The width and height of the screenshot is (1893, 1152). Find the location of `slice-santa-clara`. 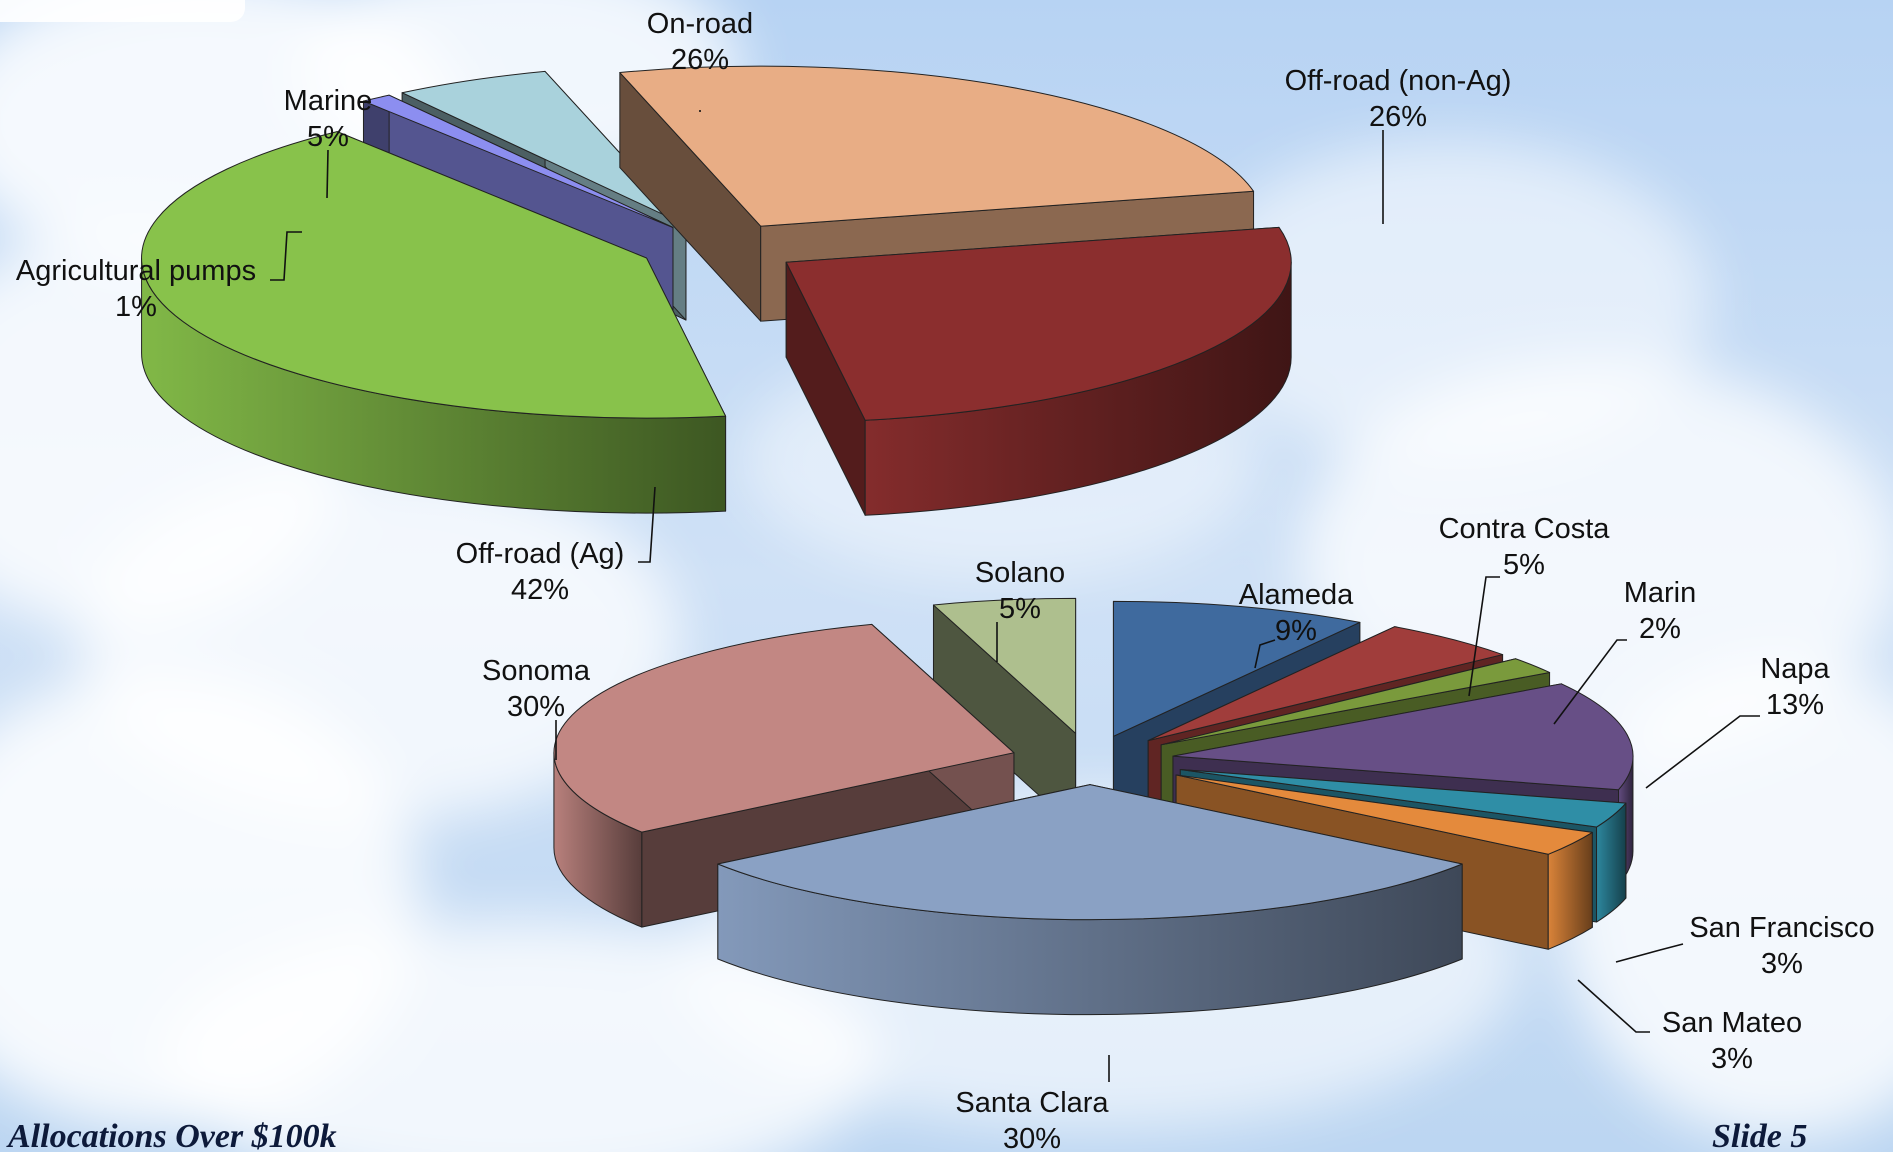

slice-santa-clara is located at coordinates (1090, 900).